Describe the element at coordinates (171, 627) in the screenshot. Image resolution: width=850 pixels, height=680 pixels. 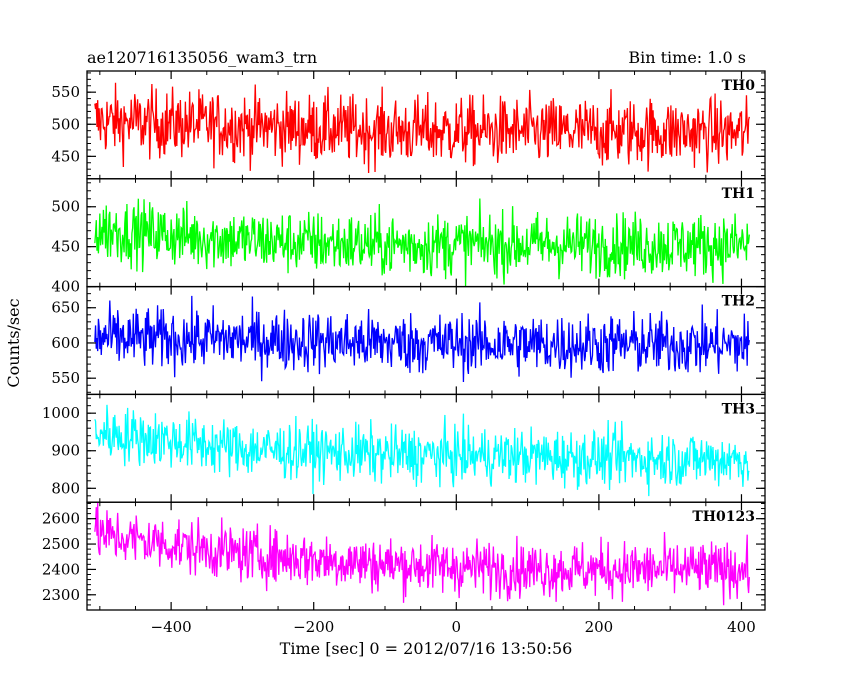
I see `x-tick-label: −400` at that location.